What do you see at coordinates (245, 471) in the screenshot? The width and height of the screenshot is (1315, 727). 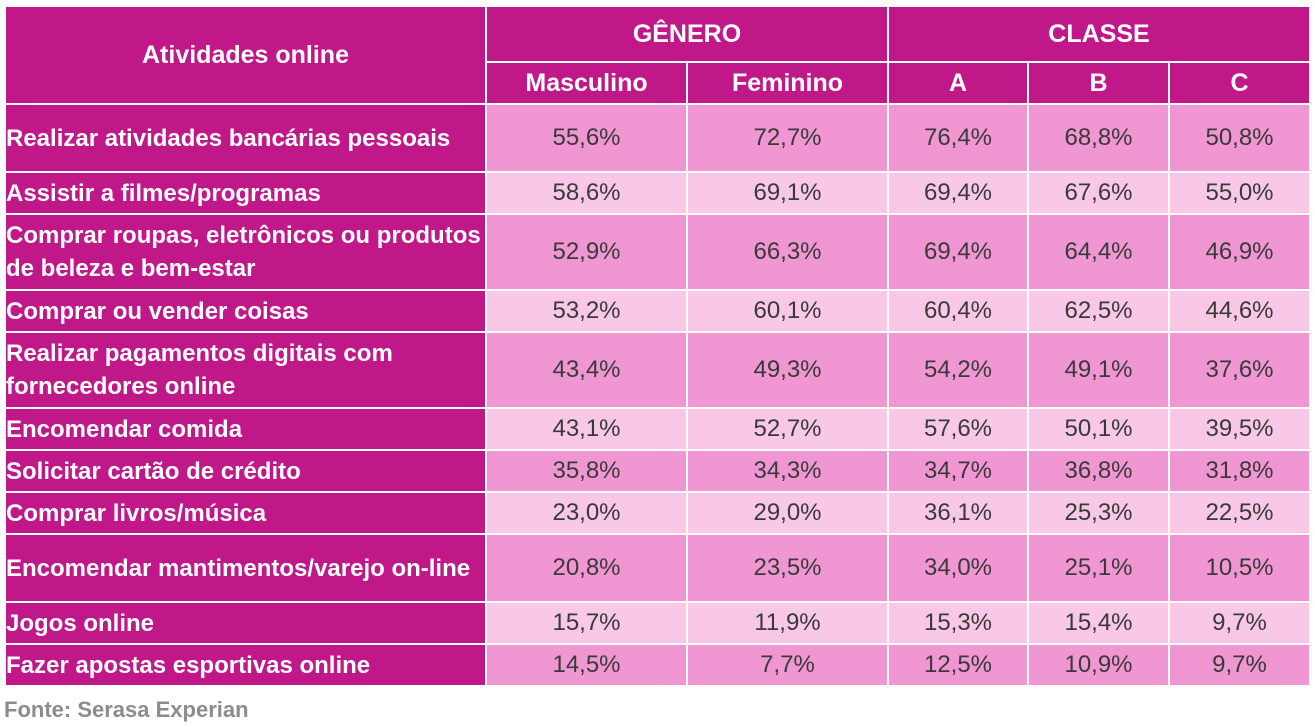 I see `row-label: Solicitar cartão de crédito` at bounding box center [245, 471].